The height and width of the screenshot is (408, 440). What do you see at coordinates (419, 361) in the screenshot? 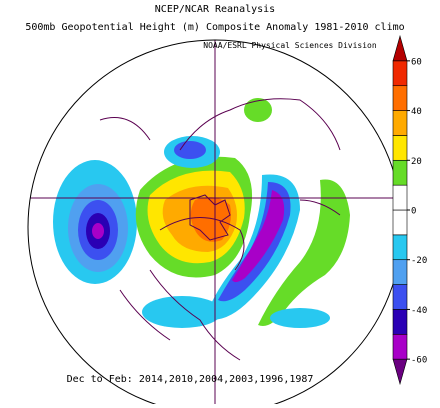
I see `colorbar-tick-label: -60` at bounding box center [419, 361].